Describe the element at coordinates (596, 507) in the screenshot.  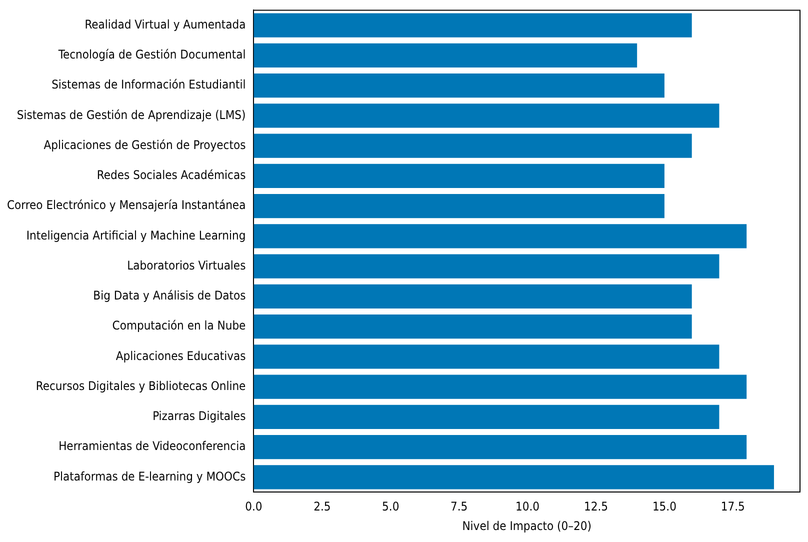
I see `x-tick-label: 12.5` at that location.